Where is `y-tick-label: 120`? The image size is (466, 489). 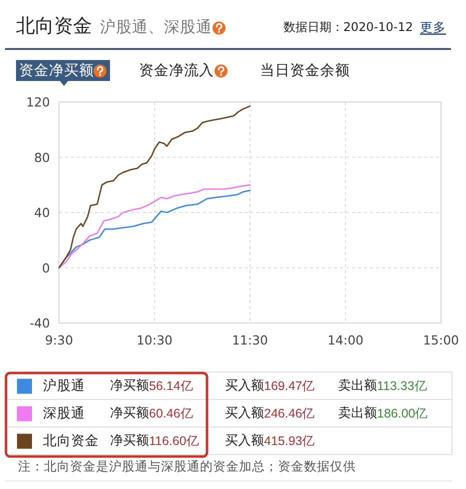 y-tick-label: 120 is located at coordinates (38, 102).